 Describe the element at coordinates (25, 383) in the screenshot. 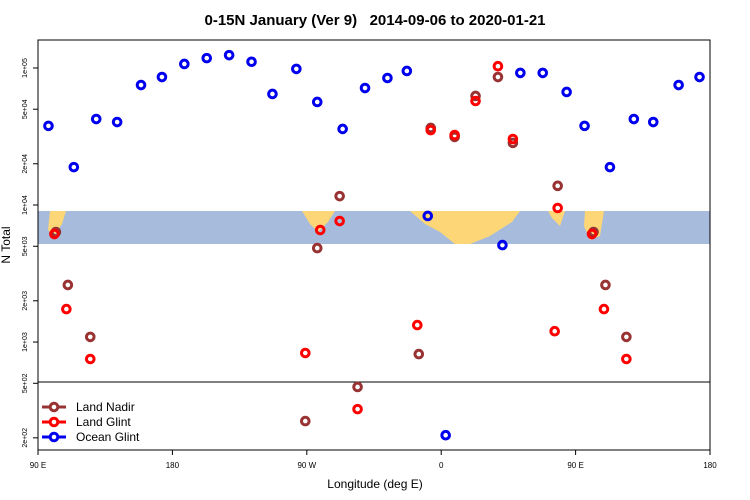

I see `y-tick-label: 5e+02` at that location.